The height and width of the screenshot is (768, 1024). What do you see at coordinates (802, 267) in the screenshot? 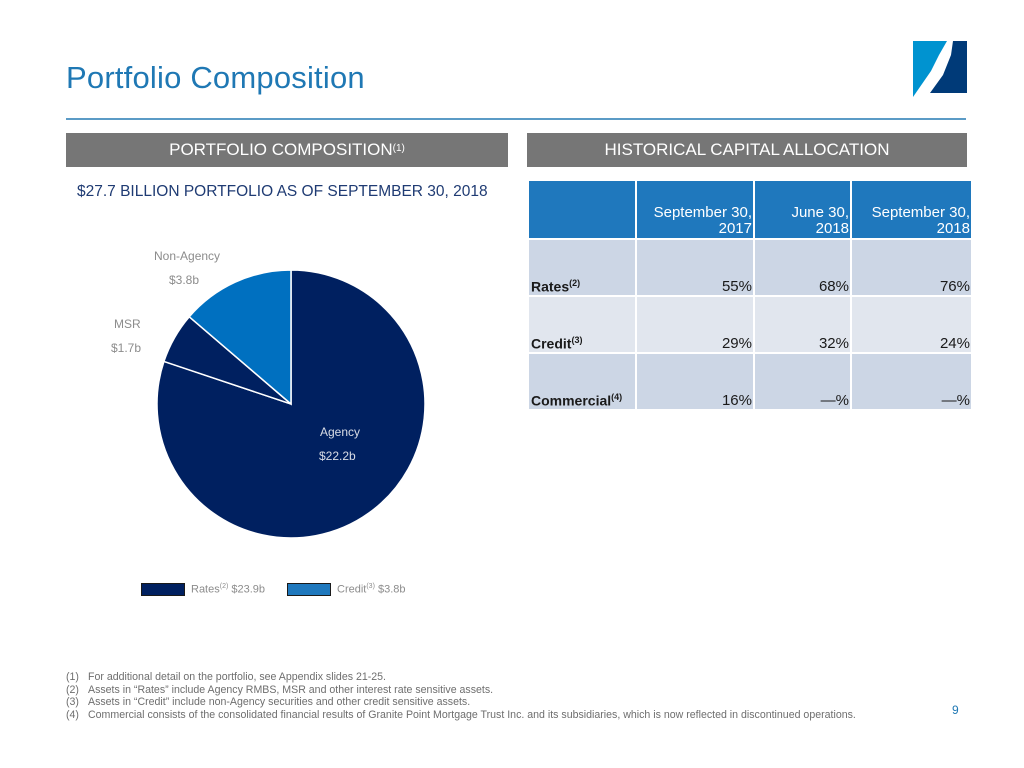
I see `cell-value: 68%` at bounding box center [802, 267].